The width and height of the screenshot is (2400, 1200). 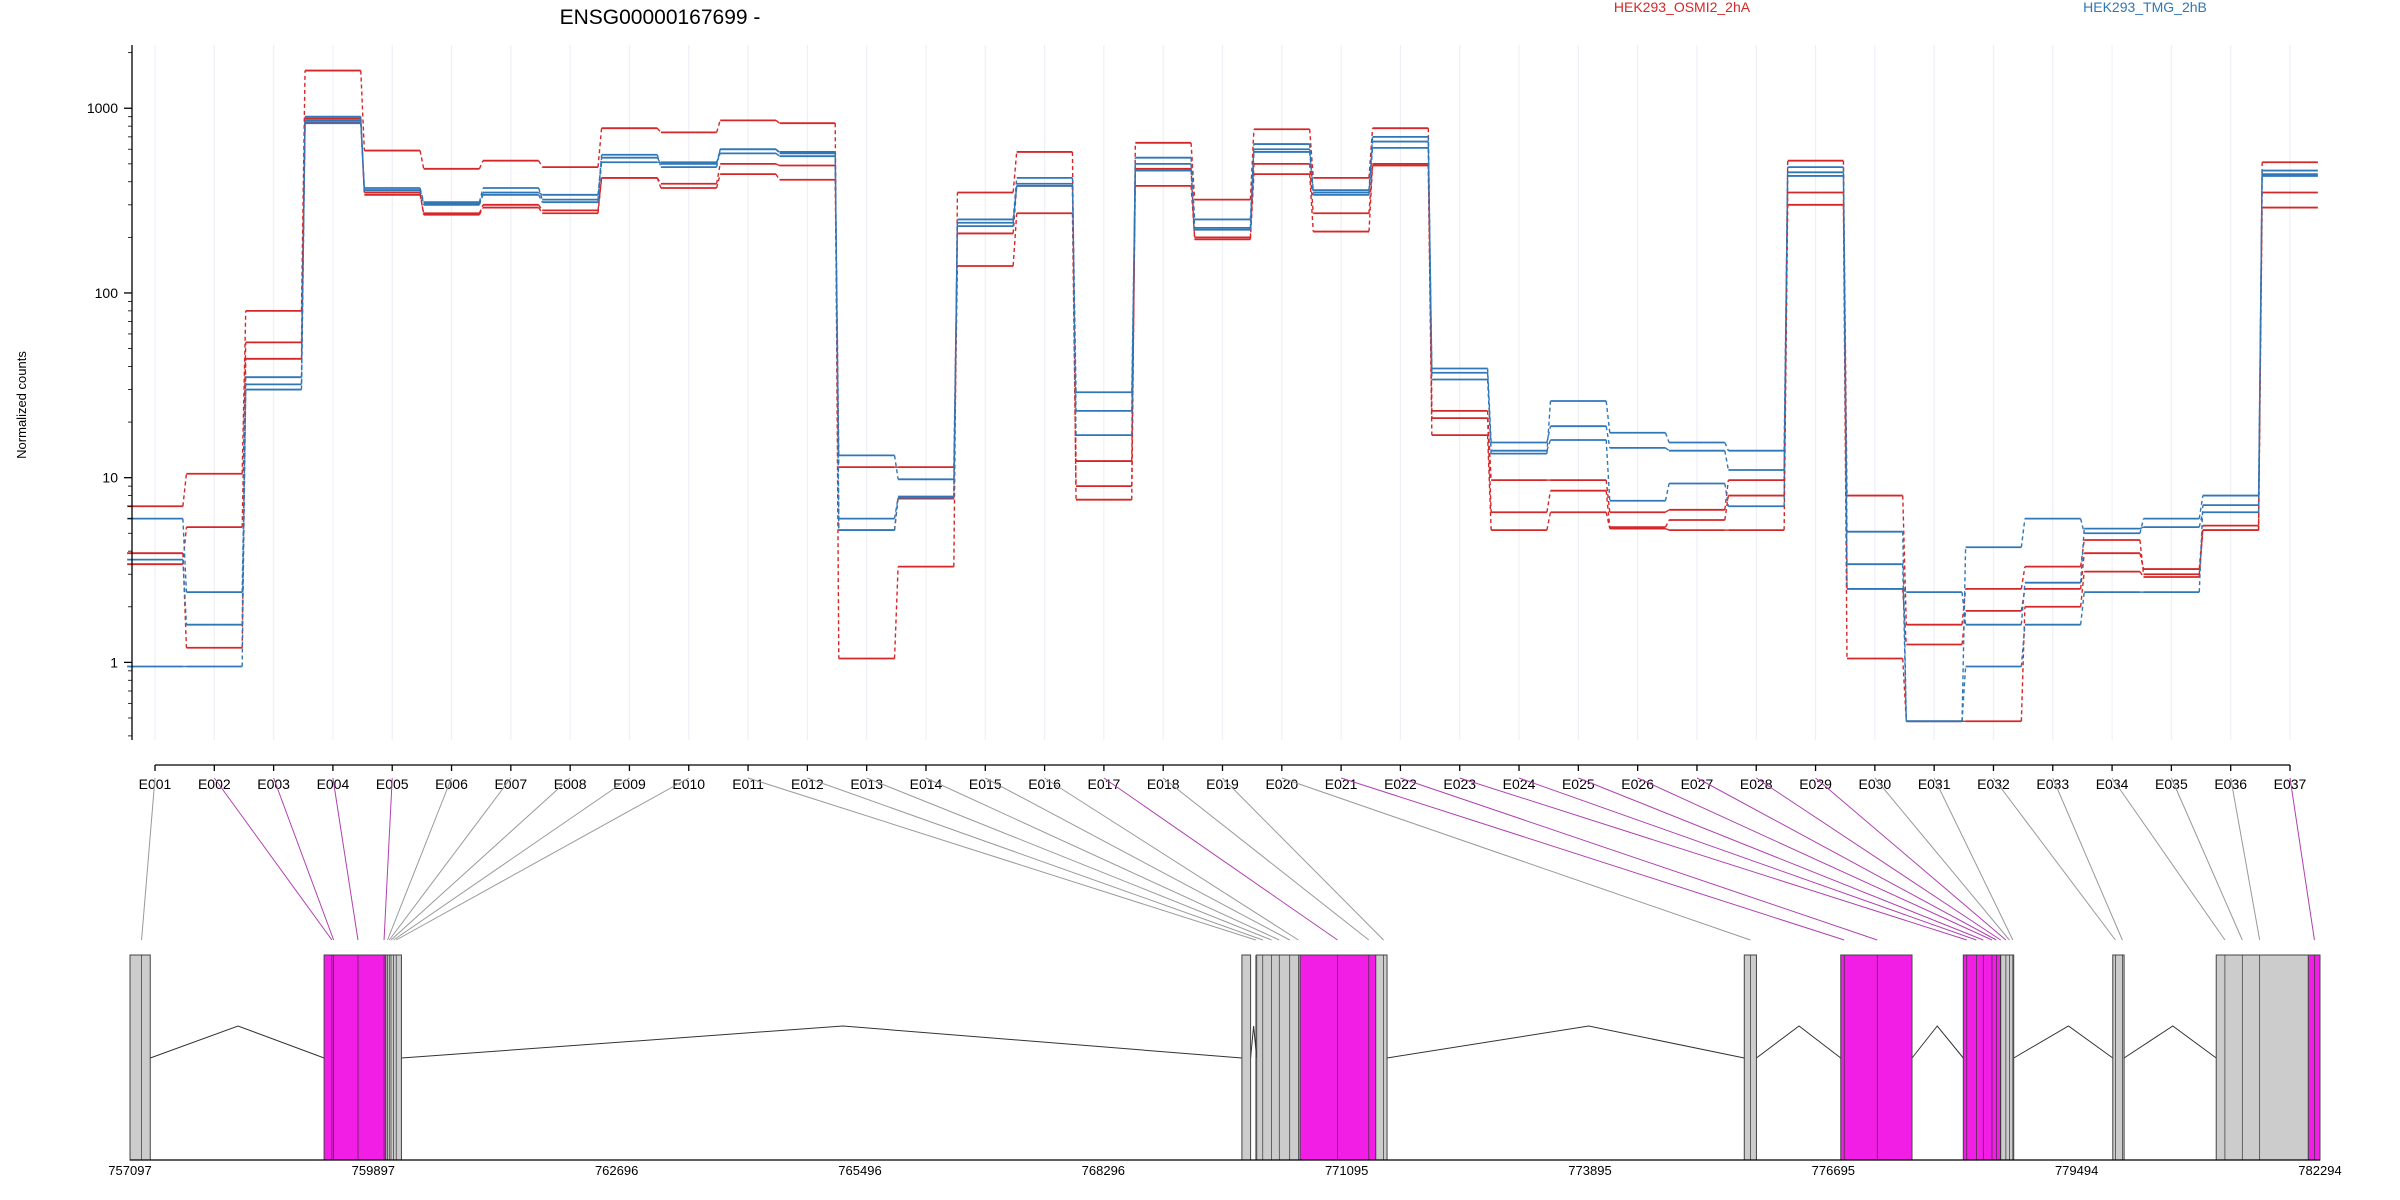 I want to click on x-tick-label-e023: E023, so click(x=1459, y=784).